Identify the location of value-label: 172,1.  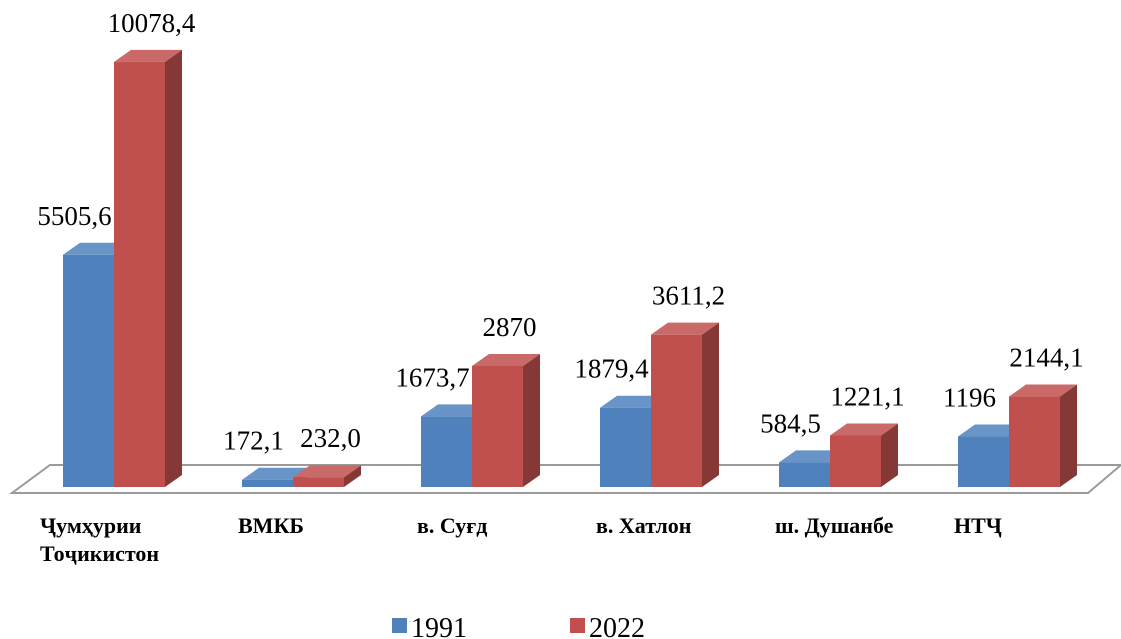
(253, 441).